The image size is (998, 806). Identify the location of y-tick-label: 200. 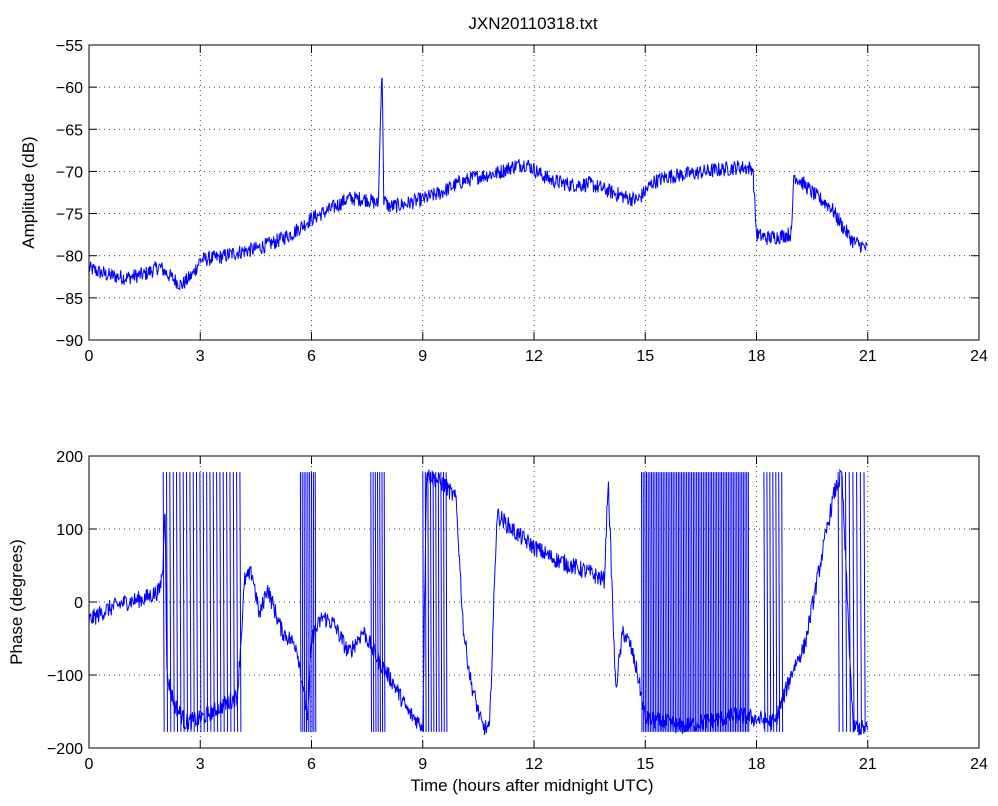
(69, 457).